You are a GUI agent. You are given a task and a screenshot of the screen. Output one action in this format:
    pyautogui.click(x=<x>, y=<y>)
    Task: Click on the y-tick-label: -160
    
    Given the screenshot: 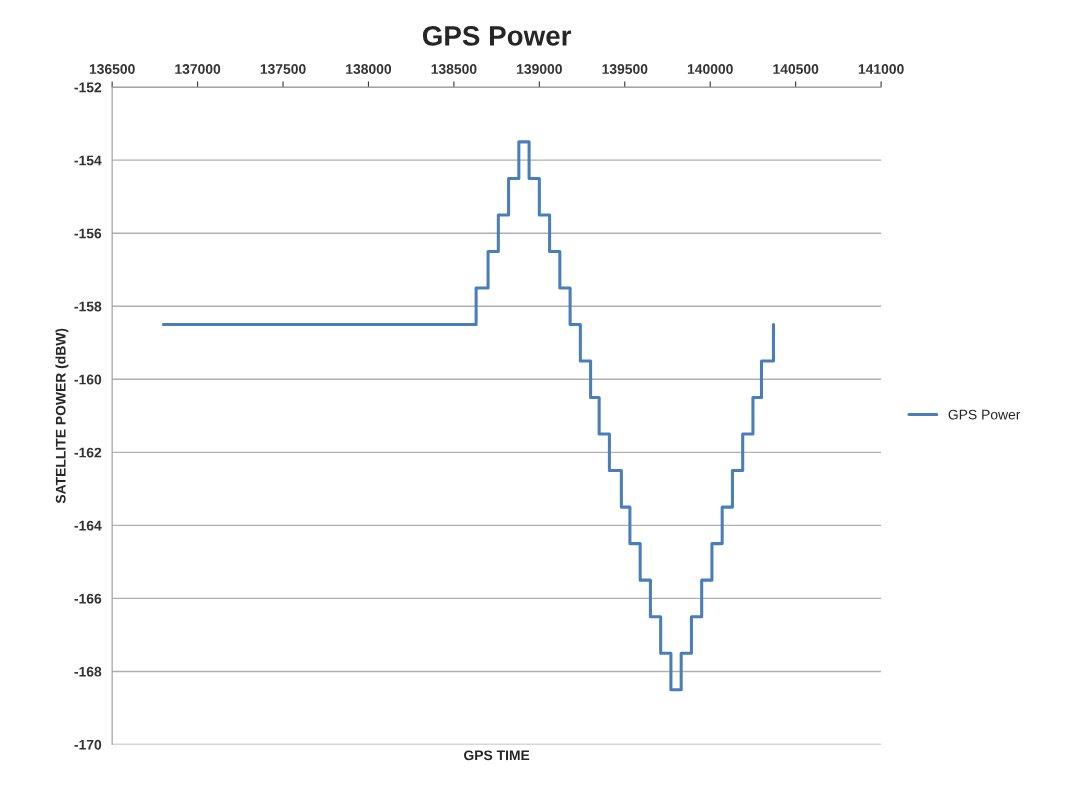 What is the action you would take?
    pyautogui.click(x=88, y=379)
    